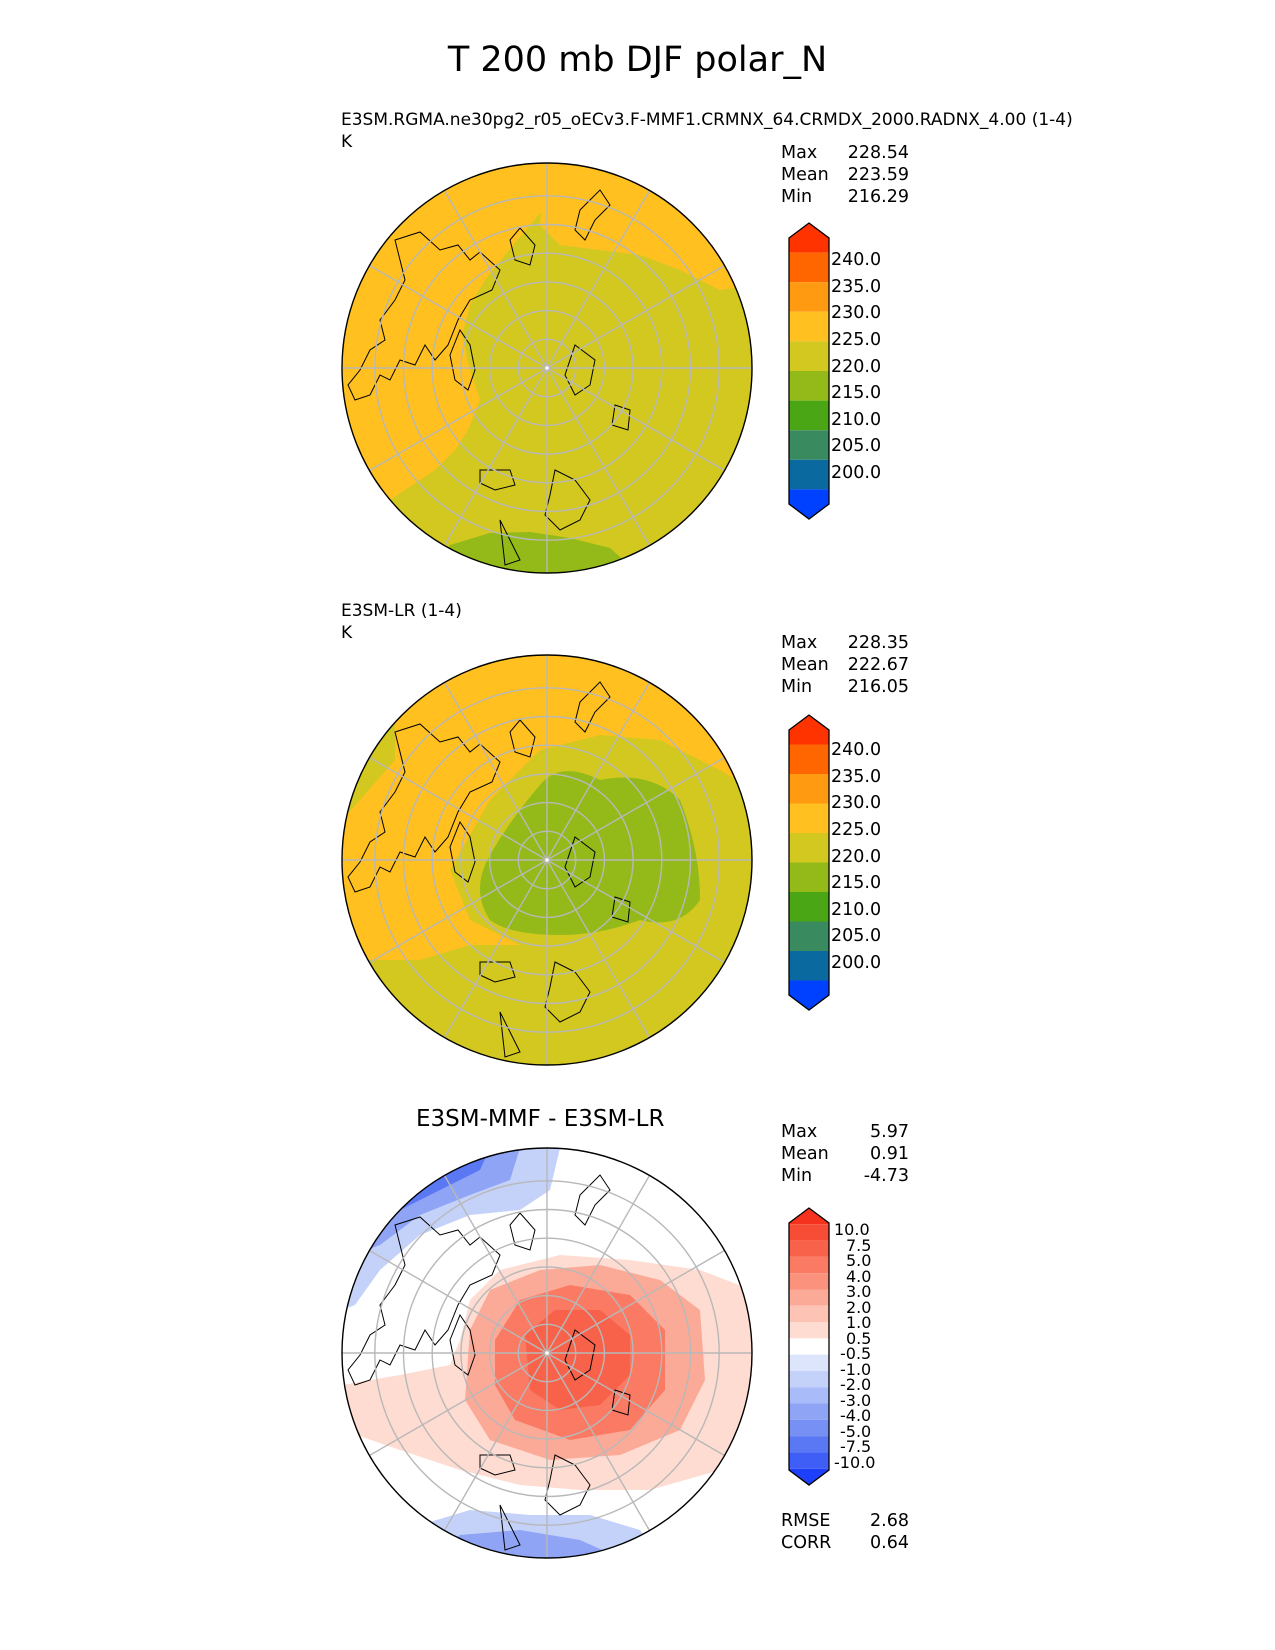 The height and width of the screenshot is (1650, 1275). What do you see at coordinates (856, 1384) in the screenshot?
I see `colorbar-tick: -2.0` at bounding box center [856, 1384].